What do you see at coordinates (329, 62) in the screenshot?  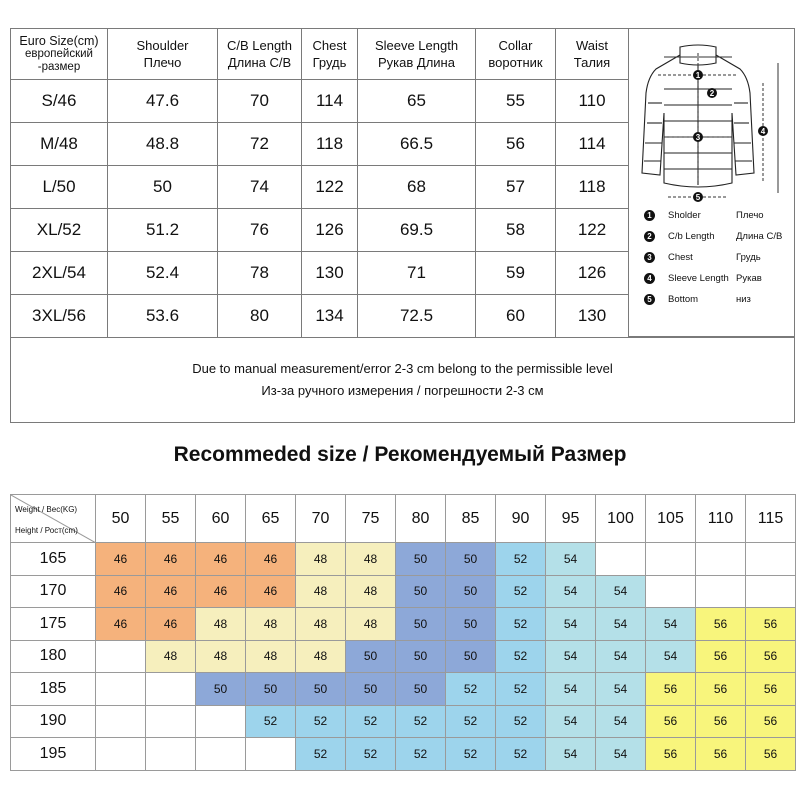 I see `header-ru: Грудь` at bounding box center [329, 62].